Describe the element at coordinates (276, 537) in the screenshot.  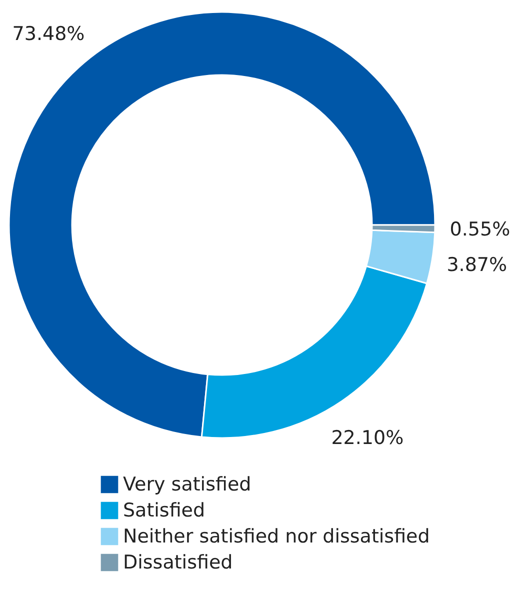
I see `legend-label: Neither satisfied nor dissatisfied` at that location.